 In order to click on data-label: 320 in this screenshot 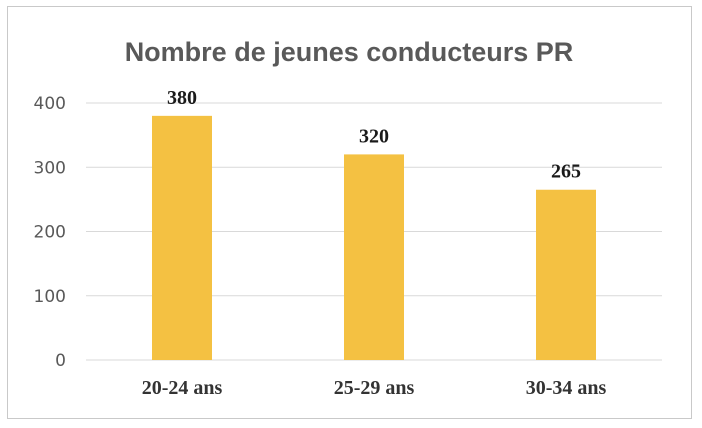, I will do `click(374, 136)`.